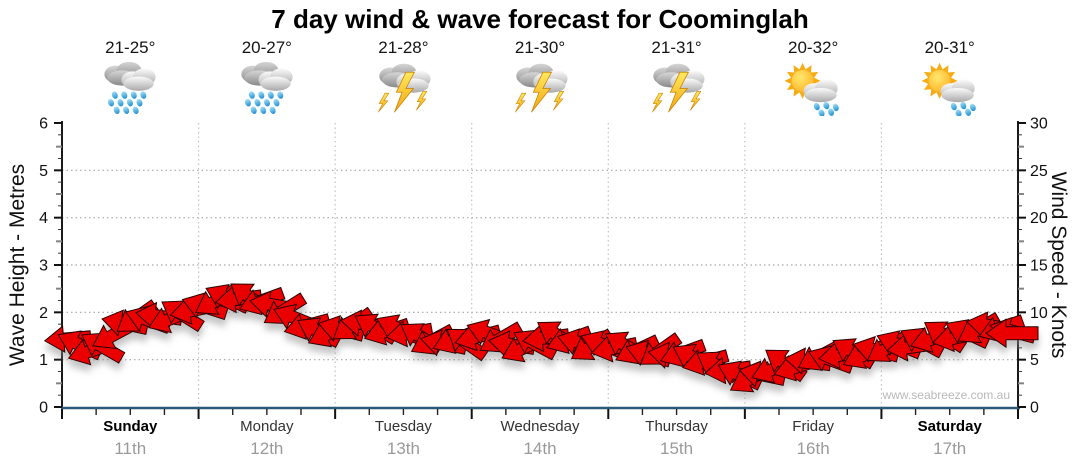 Image resolution: width=1080 pixels, height=475 pixels. Describe the element at coordinates (540, 47) in the screenshot. I see `temperature-range: 21-30°` at that location.